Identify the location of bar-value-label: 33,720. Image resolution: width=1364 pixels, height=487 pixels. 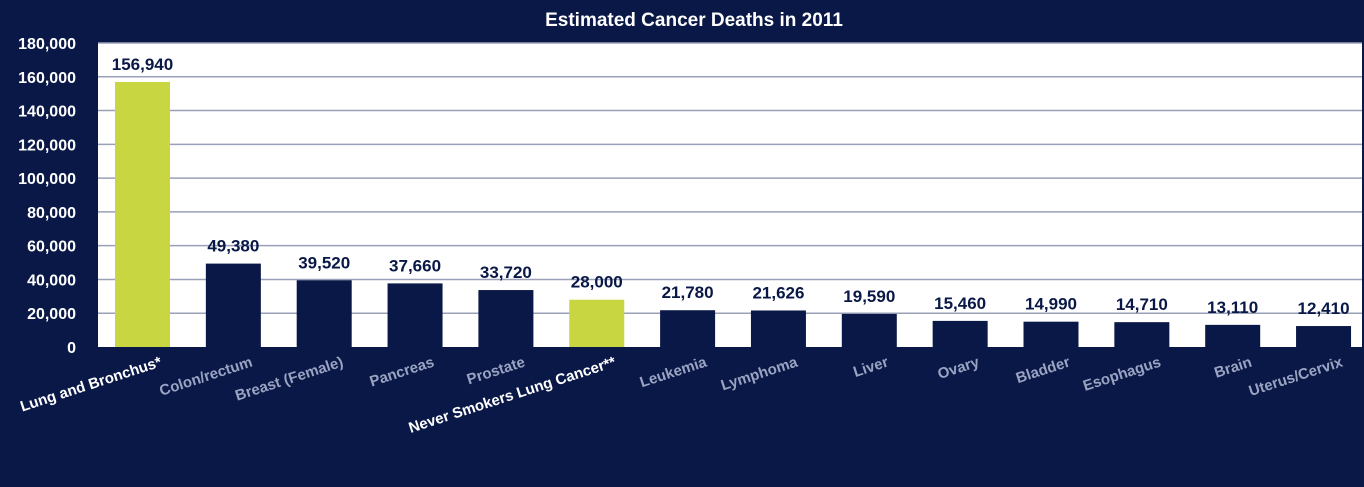
(506, 272).